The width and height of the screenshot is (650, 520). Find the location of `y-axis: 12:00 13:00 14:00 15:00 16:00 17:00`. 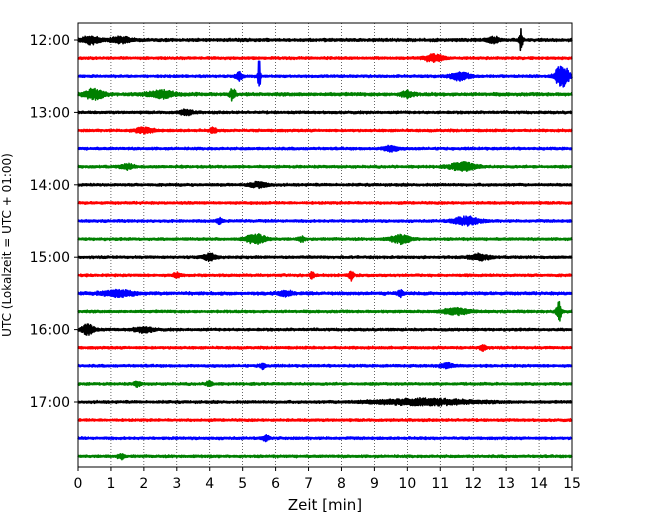

y-axis: 12:00 13:00 14:00 15:00 16:00 17:00 is located at coordinates (54, 222).